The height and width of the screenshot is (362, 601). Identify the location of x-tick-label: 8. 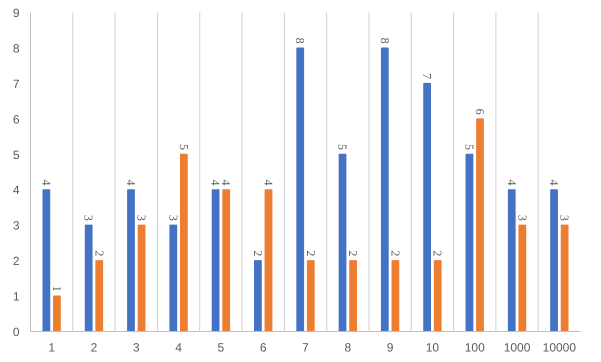
(348, 347).